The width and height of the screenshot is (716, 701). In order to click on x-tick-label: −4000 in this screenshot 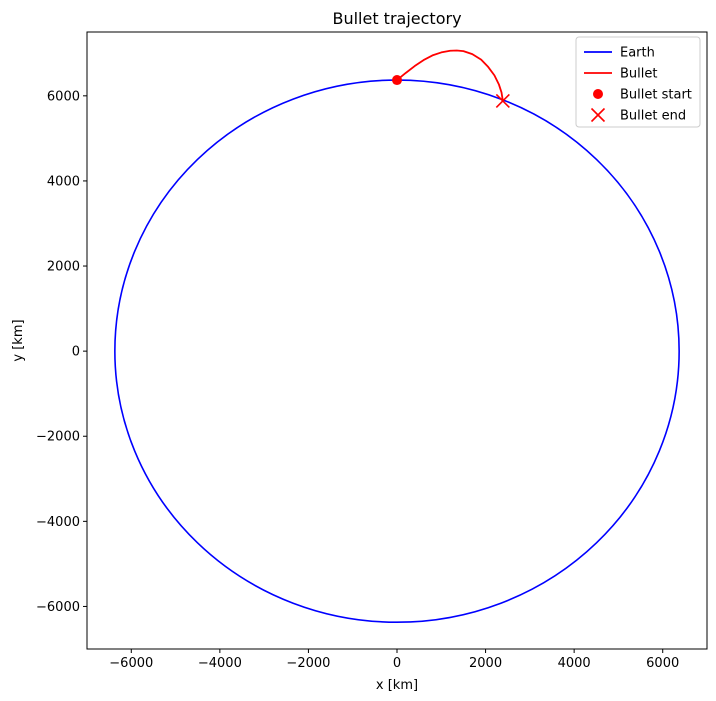, I will do `click(220, 663)`.